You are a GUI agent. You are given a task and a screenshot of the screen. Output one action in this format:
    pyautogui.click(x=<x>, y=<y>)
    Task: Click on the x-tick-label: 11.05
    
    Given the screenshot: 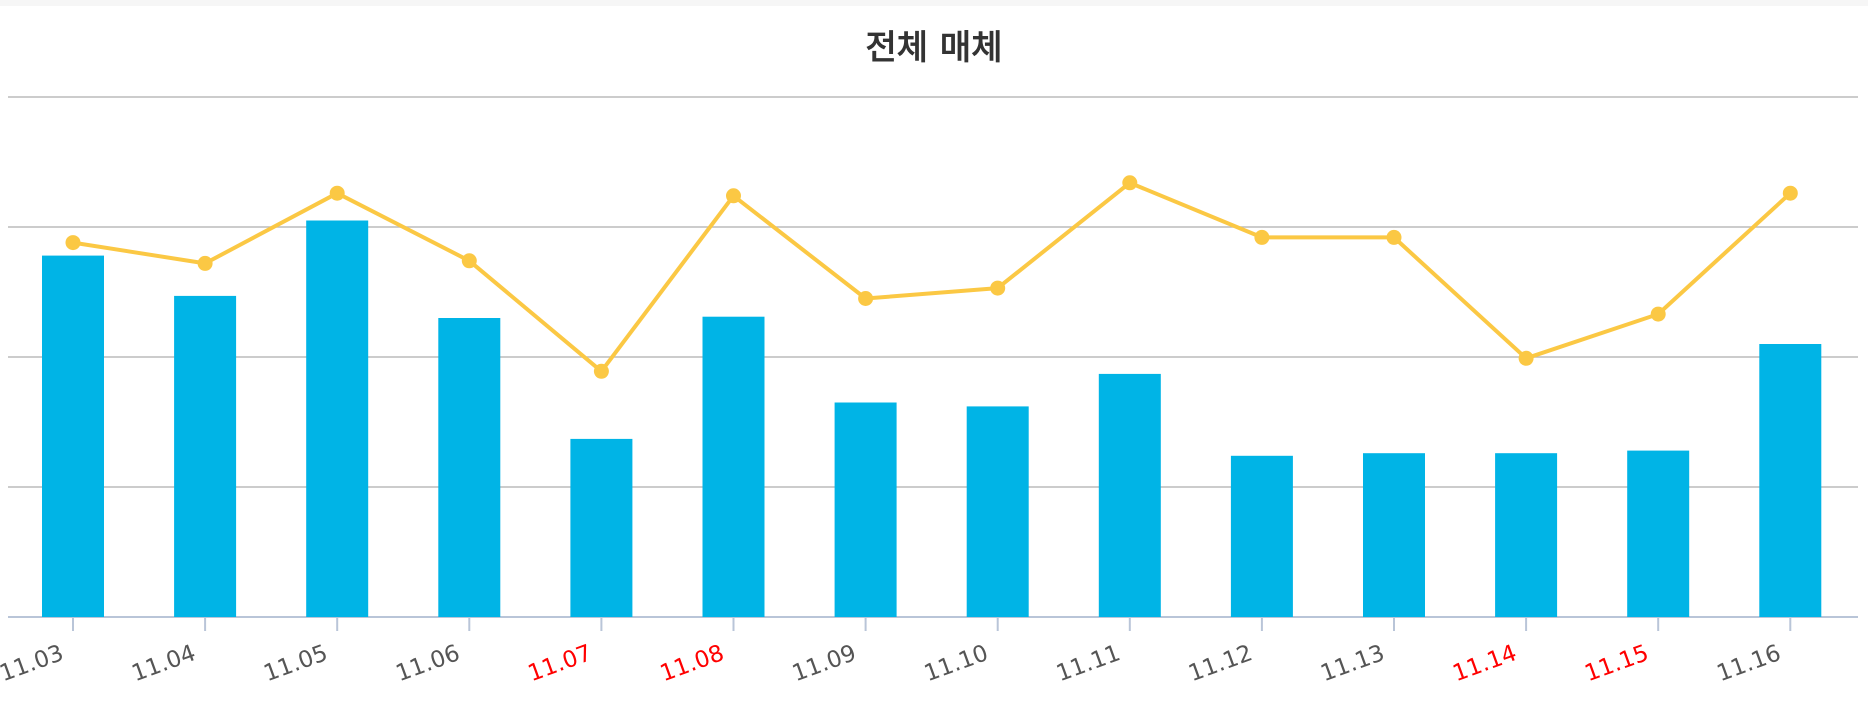 What is the action you would take?
    pyautogui.click(x=295, y=663)
    